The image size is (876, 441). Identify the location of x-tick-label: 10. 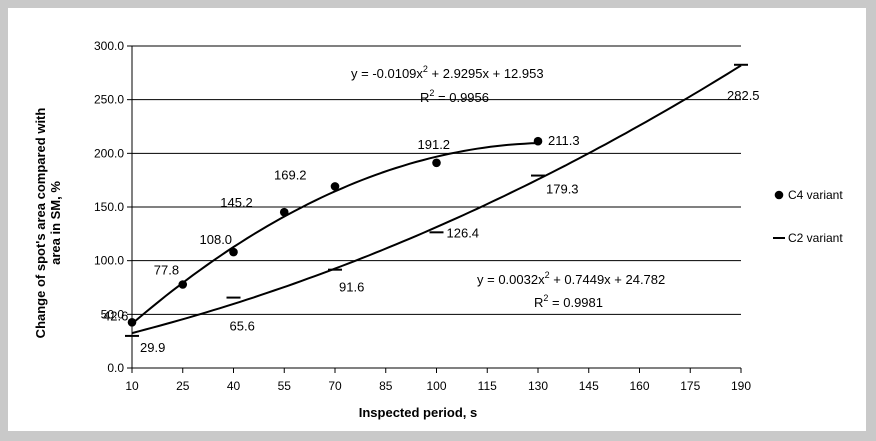
(132, 386).